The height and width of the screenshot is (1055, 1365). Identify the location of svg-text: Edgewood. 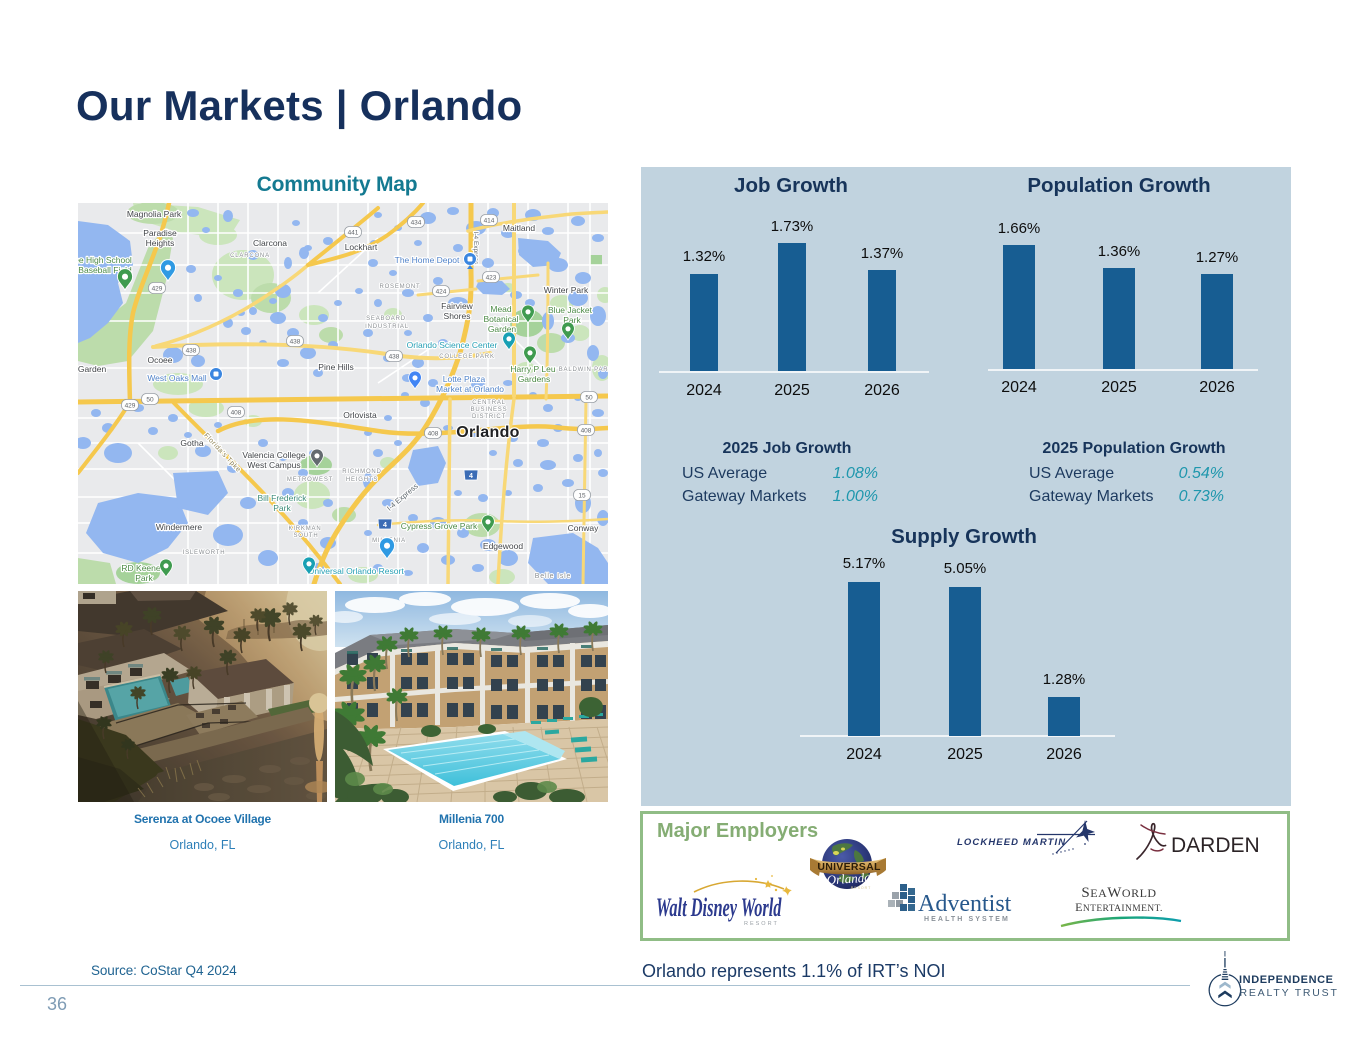
(503, 546).